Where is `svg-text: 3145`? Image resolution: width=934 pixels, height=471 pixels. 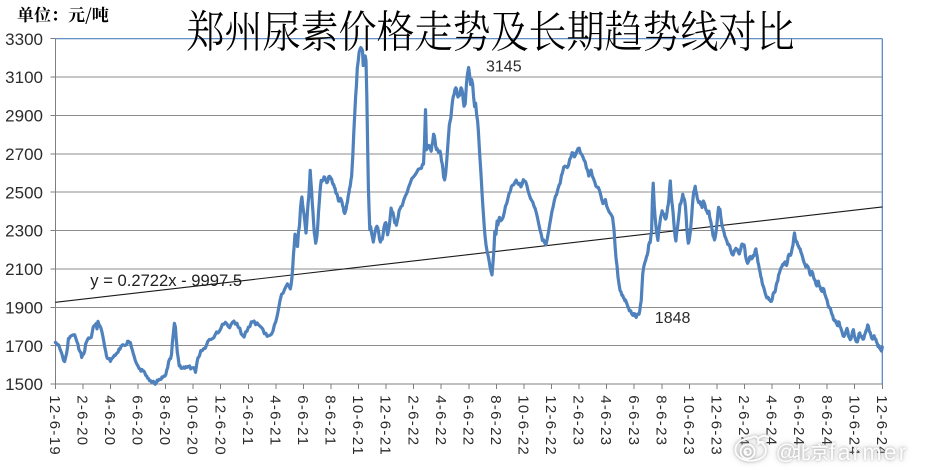 svg-text: 3145 is located at coordinates (504, 67).